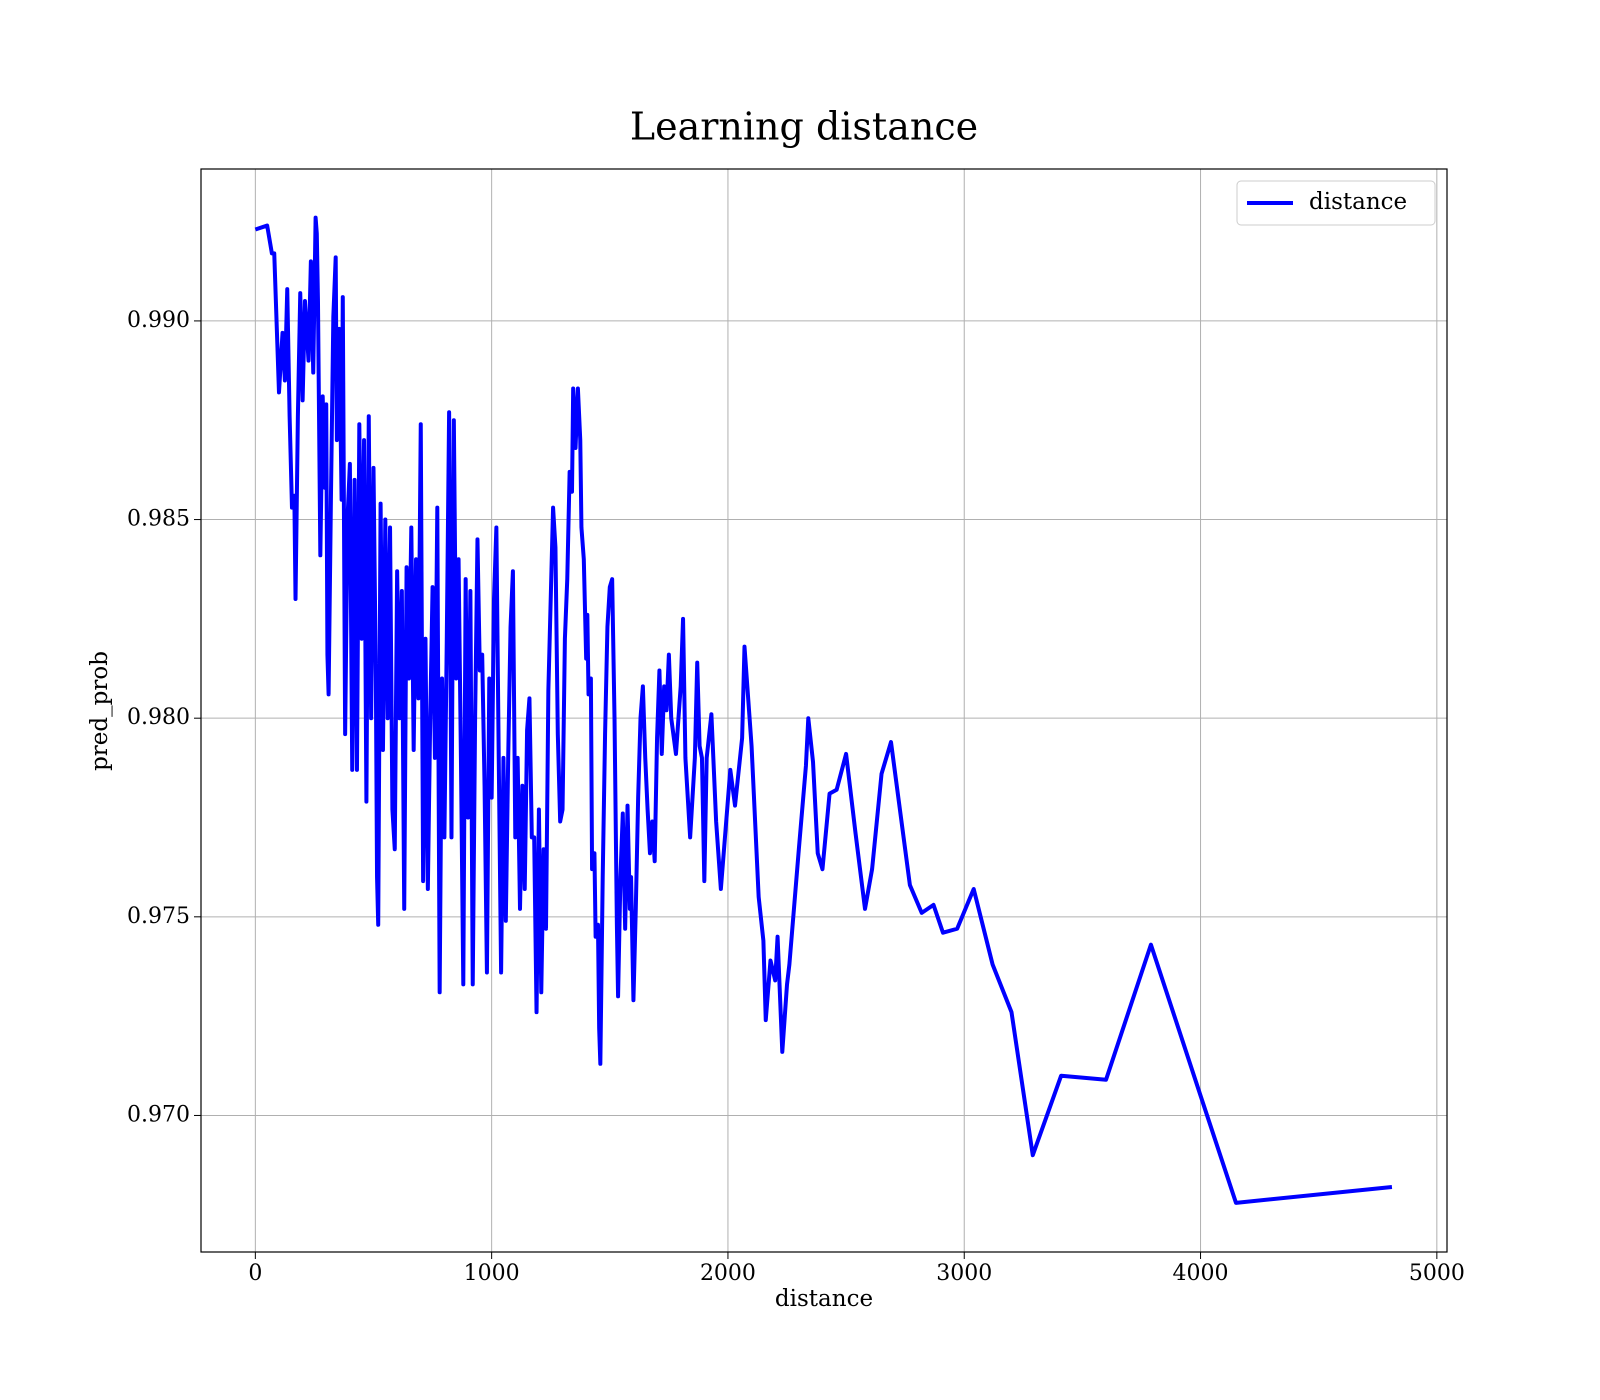  Describe the element at coordinates (1201, 1273) in the screenshot. I see `x-tick-label: 4000` at that location.